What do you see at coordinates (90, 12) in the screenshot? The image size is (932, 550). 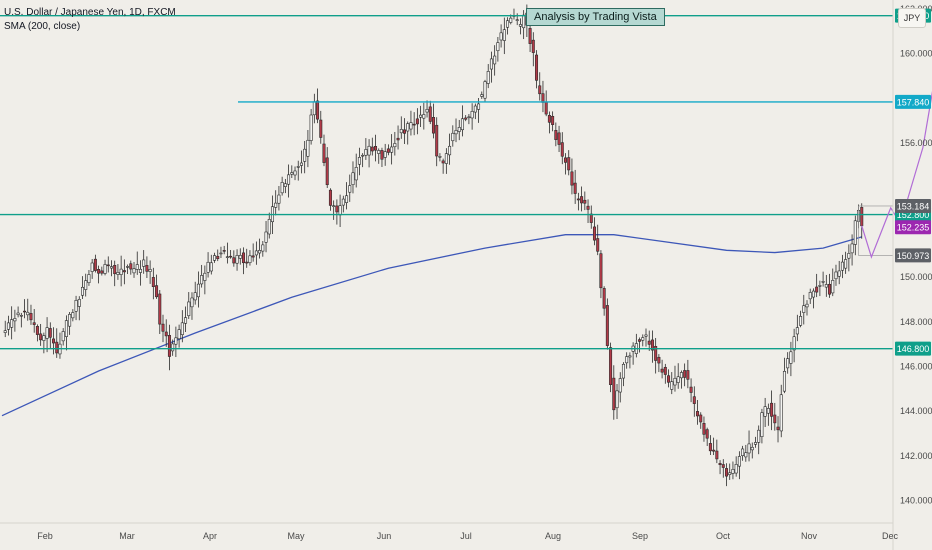 I see `symbol-title: U.S. Dollar / Japanese Yen, 1D, FXCM` at bounding box center [90, 12].